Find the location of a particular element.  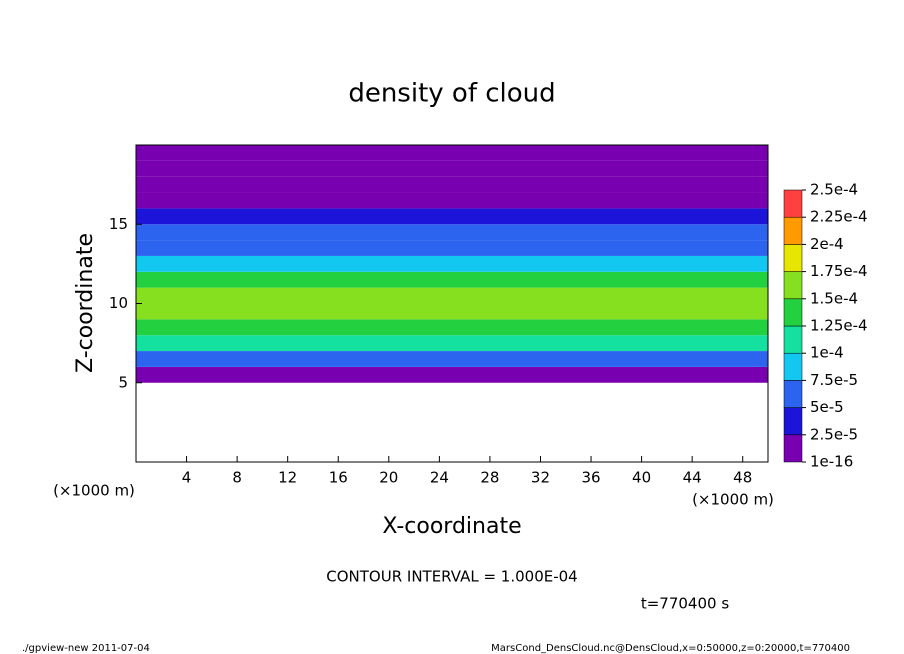

x-tick-label: 8 is located at coordinates (237, 478).